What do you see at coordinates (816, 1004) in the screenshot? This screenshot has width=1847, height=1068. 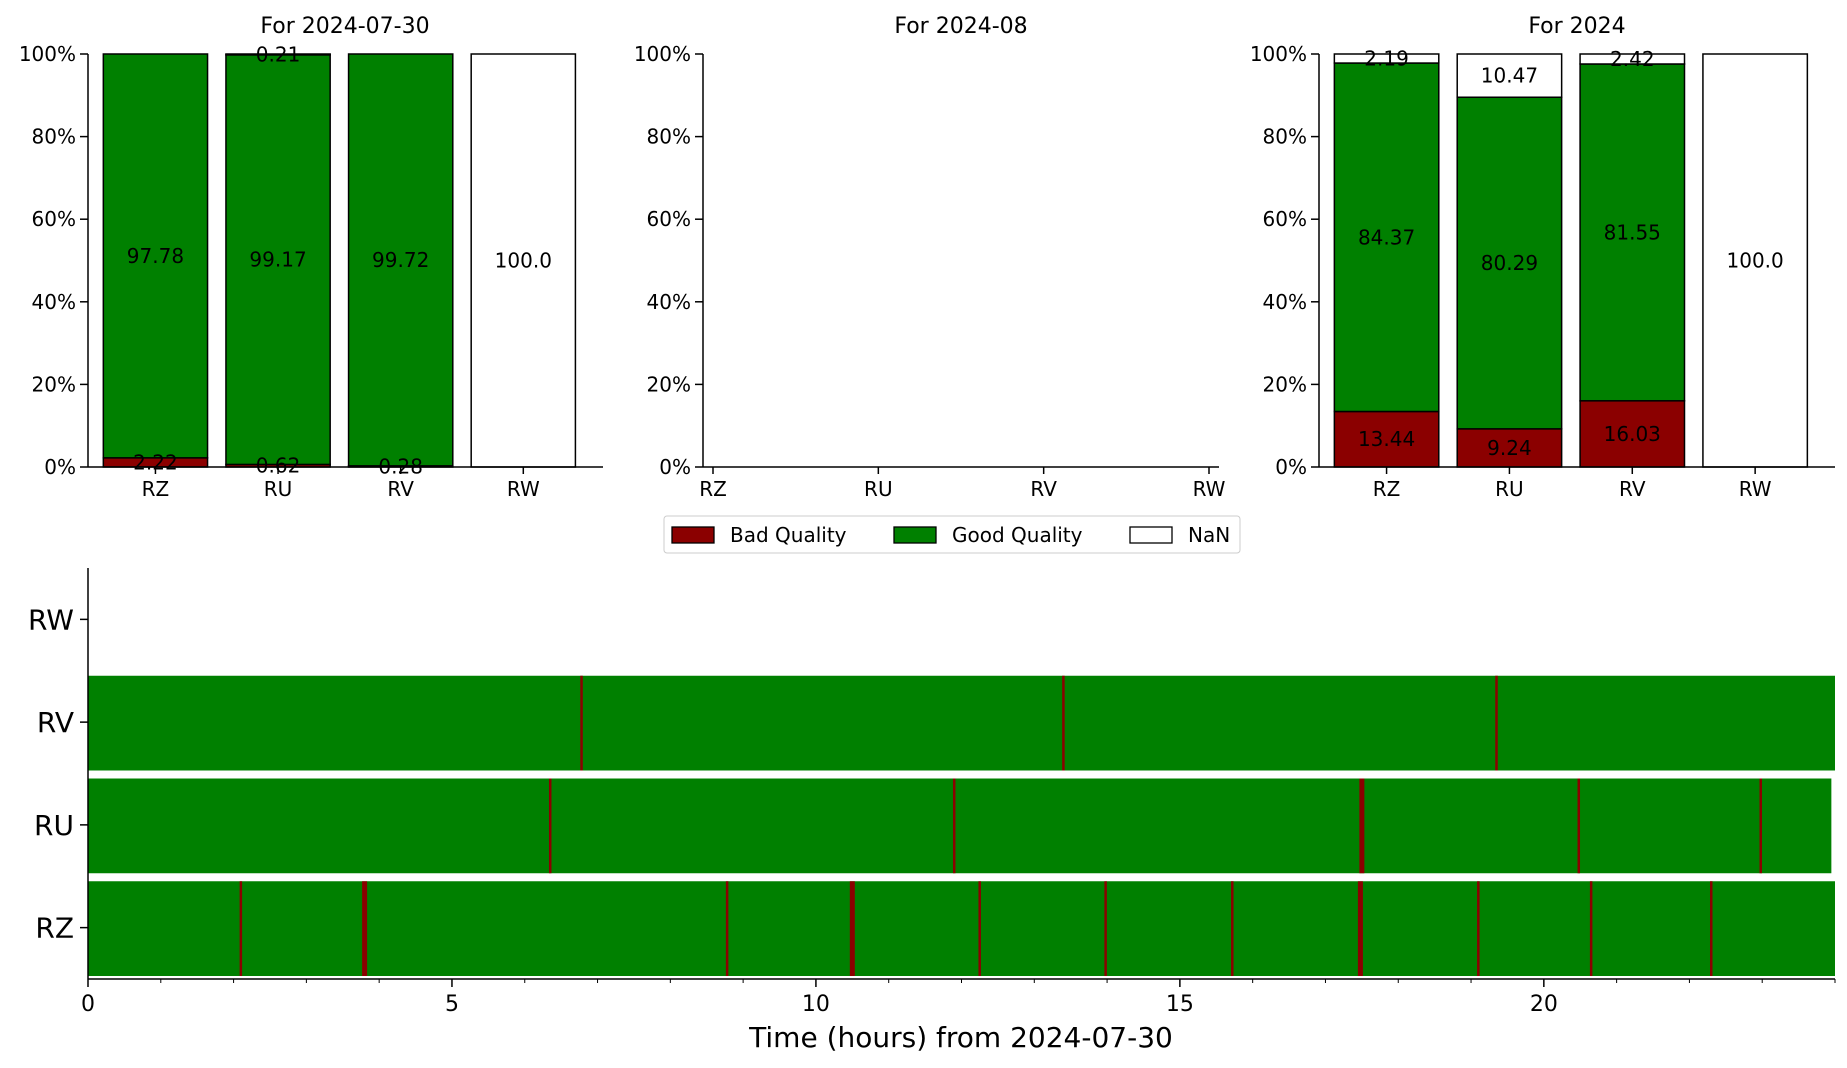 I see `timeline-x-tick-label: 10` at bounding box center [816, 1004].